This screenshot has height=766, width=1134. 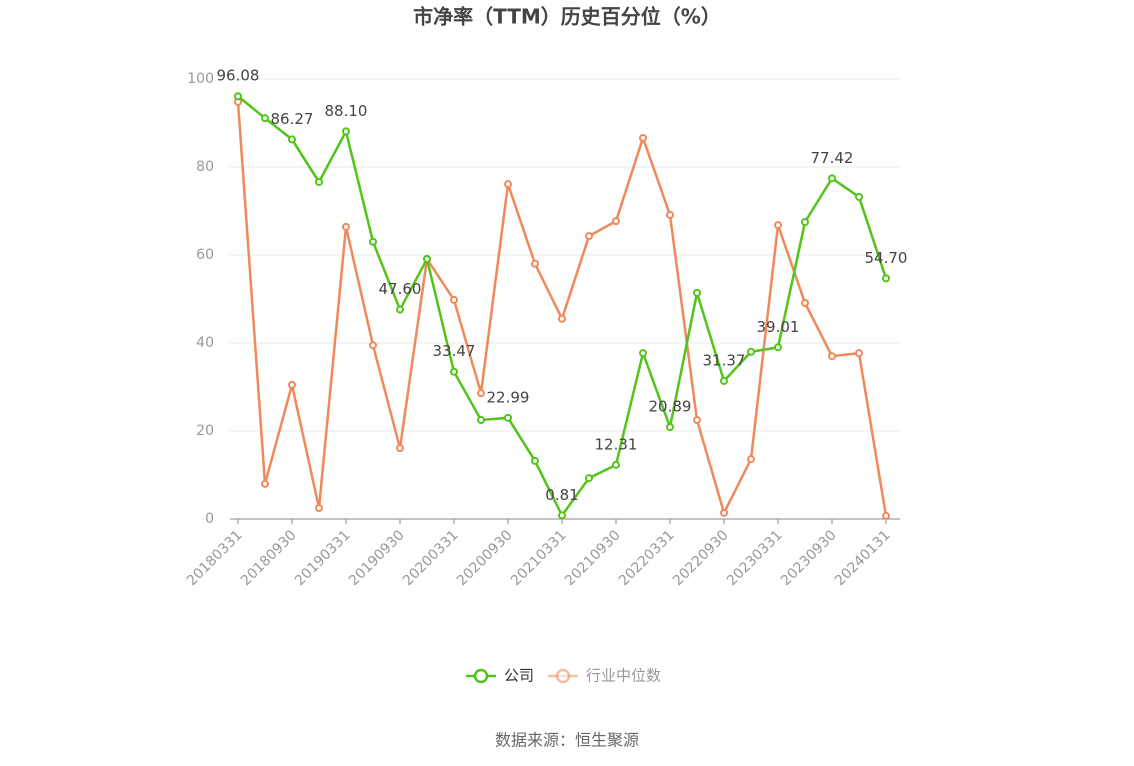 What do you see at coordinates (778, 327) in the screenshot?
I see `data-label: 39.01` at bounding box center [778, 327].